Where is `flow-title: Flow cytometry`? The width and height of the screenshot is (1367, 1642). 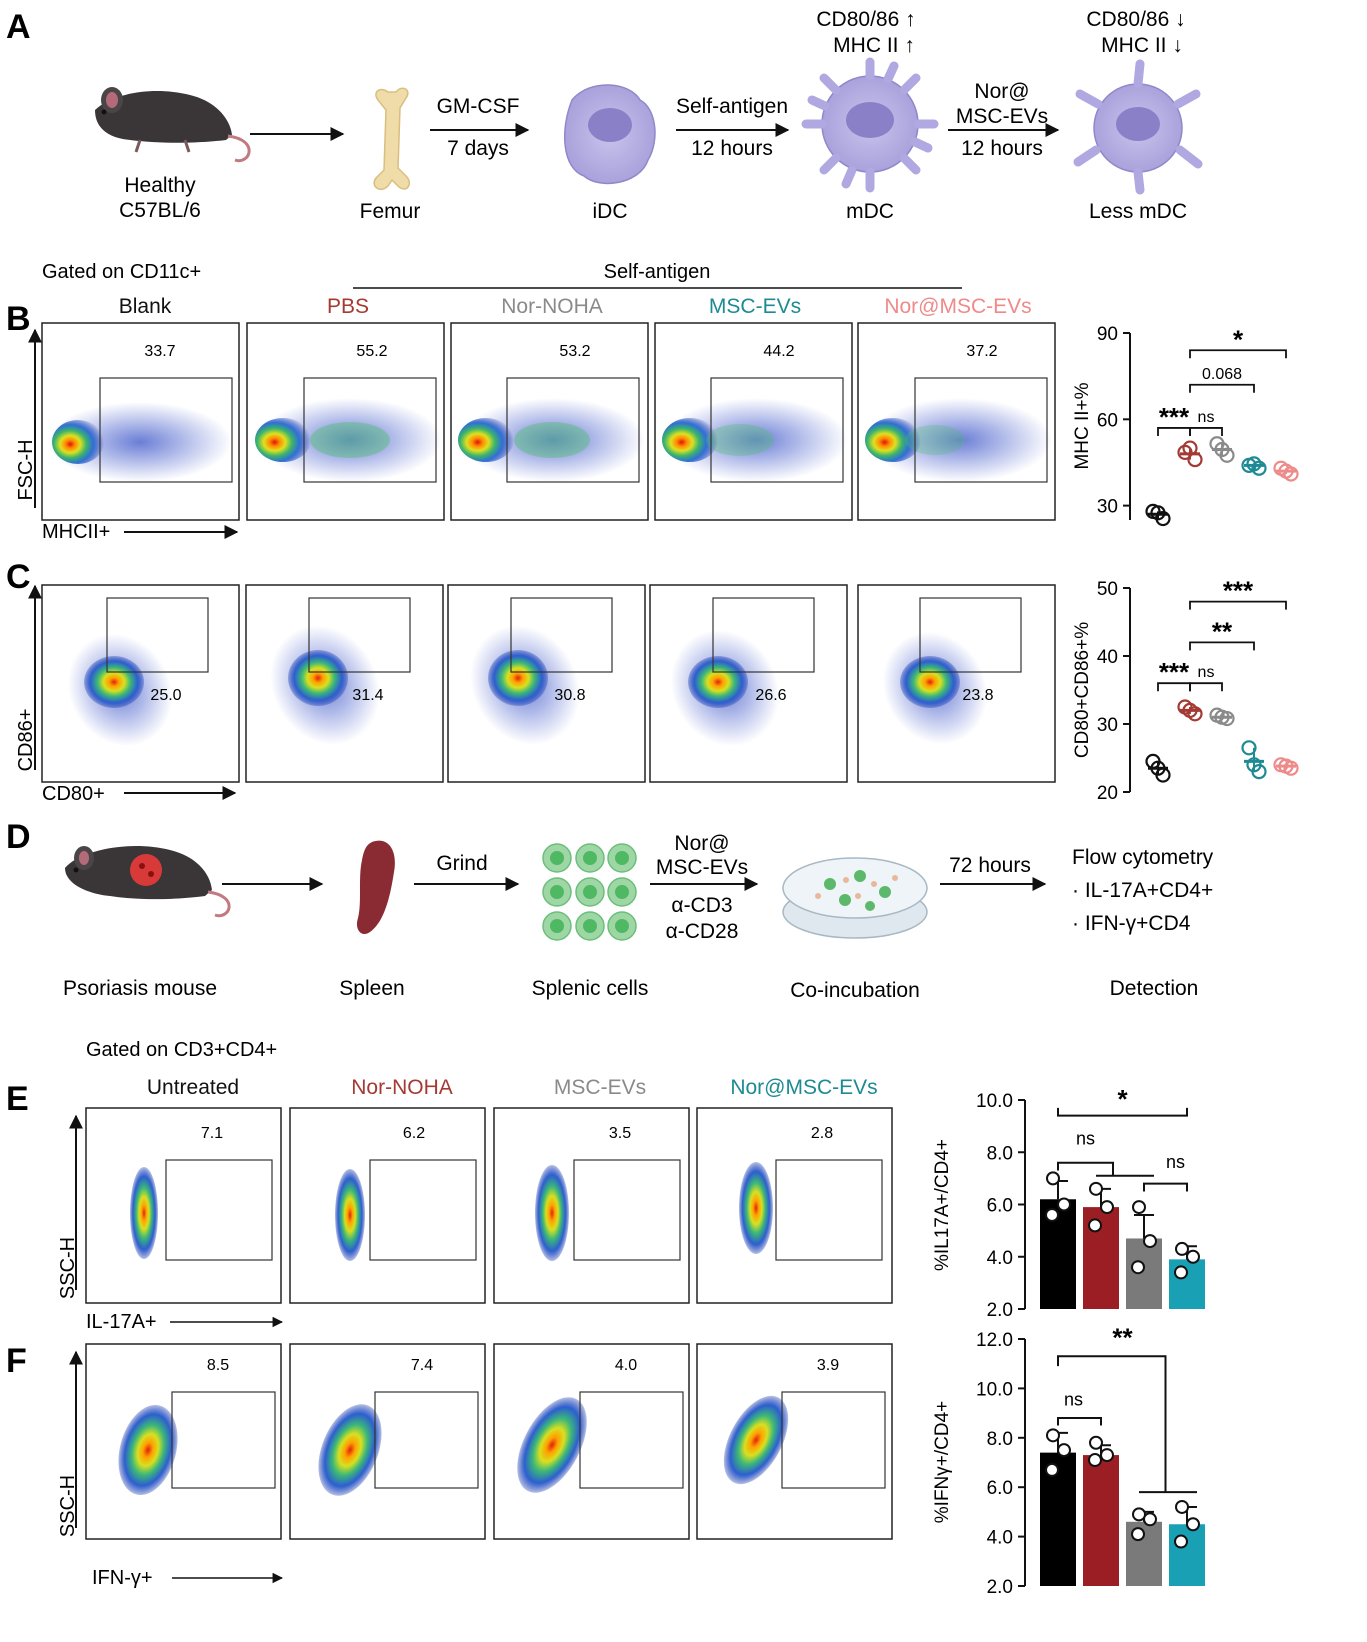 flow-title: Flow cytometry is located at coordinates (1143, 857).